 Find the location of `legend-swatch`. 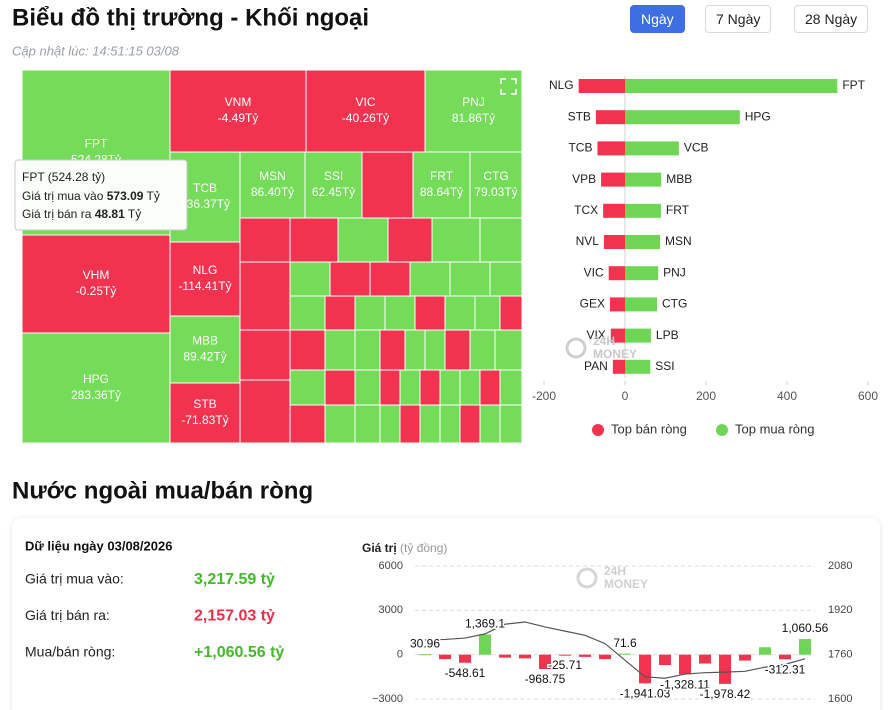

legend-swatch is located at coordinates (722, 430).